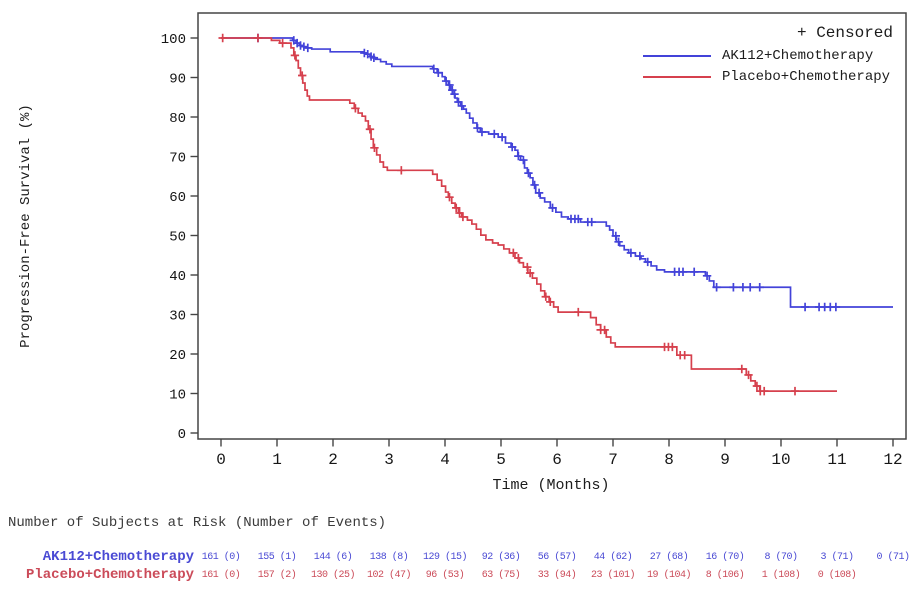 Image resolution: width=920 pixels, height=605 pixels. Describe the element at coordinates (669, 460) in the screenshot. I see `x-tick-label: 8` at that location.